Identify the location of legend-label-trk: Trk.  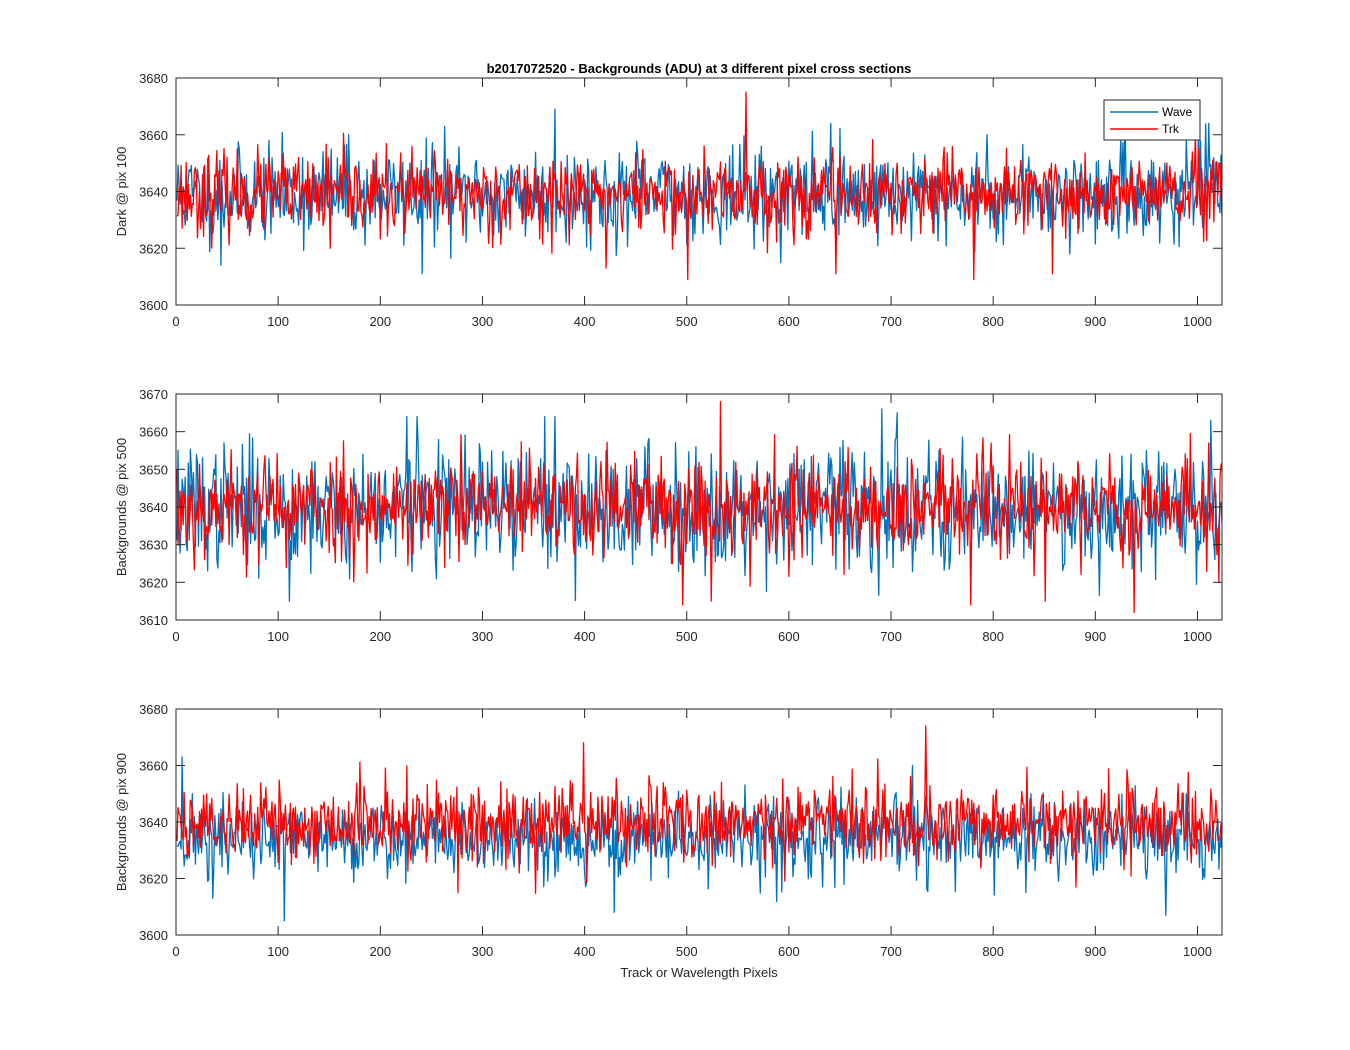
(1171, 129).